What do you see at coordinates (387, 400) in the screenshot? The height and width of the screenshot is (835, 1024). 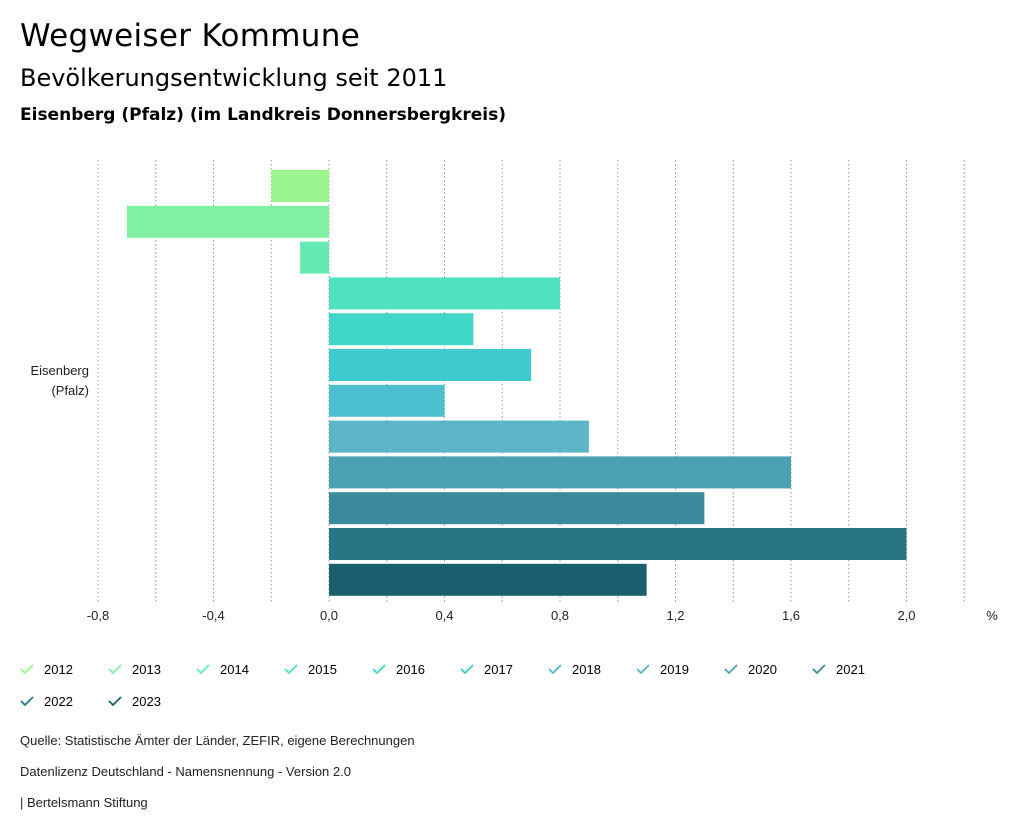 I see `bar-2018` at bounding box center [387, 400].